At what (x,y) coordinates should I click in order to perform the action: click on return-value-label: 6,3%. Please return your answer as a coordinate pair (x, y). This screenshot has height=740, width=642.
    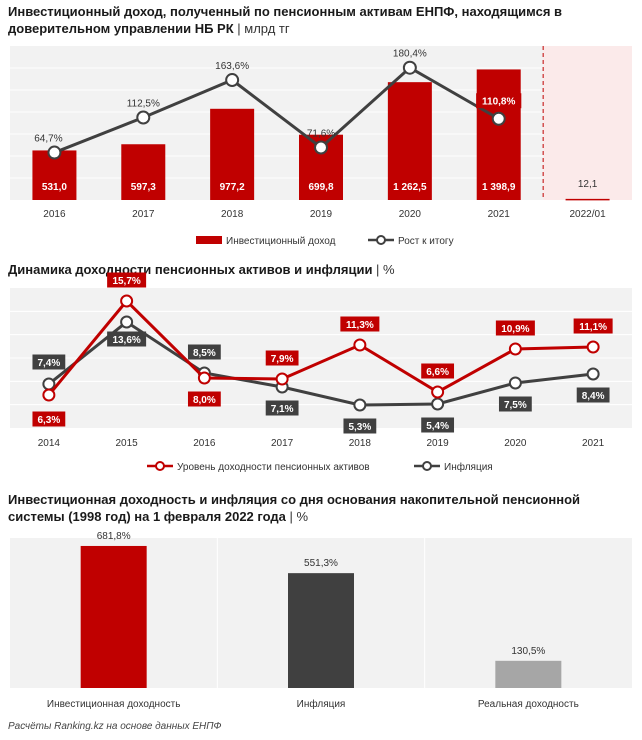
    Looking at the image, I should click on (48, 420).